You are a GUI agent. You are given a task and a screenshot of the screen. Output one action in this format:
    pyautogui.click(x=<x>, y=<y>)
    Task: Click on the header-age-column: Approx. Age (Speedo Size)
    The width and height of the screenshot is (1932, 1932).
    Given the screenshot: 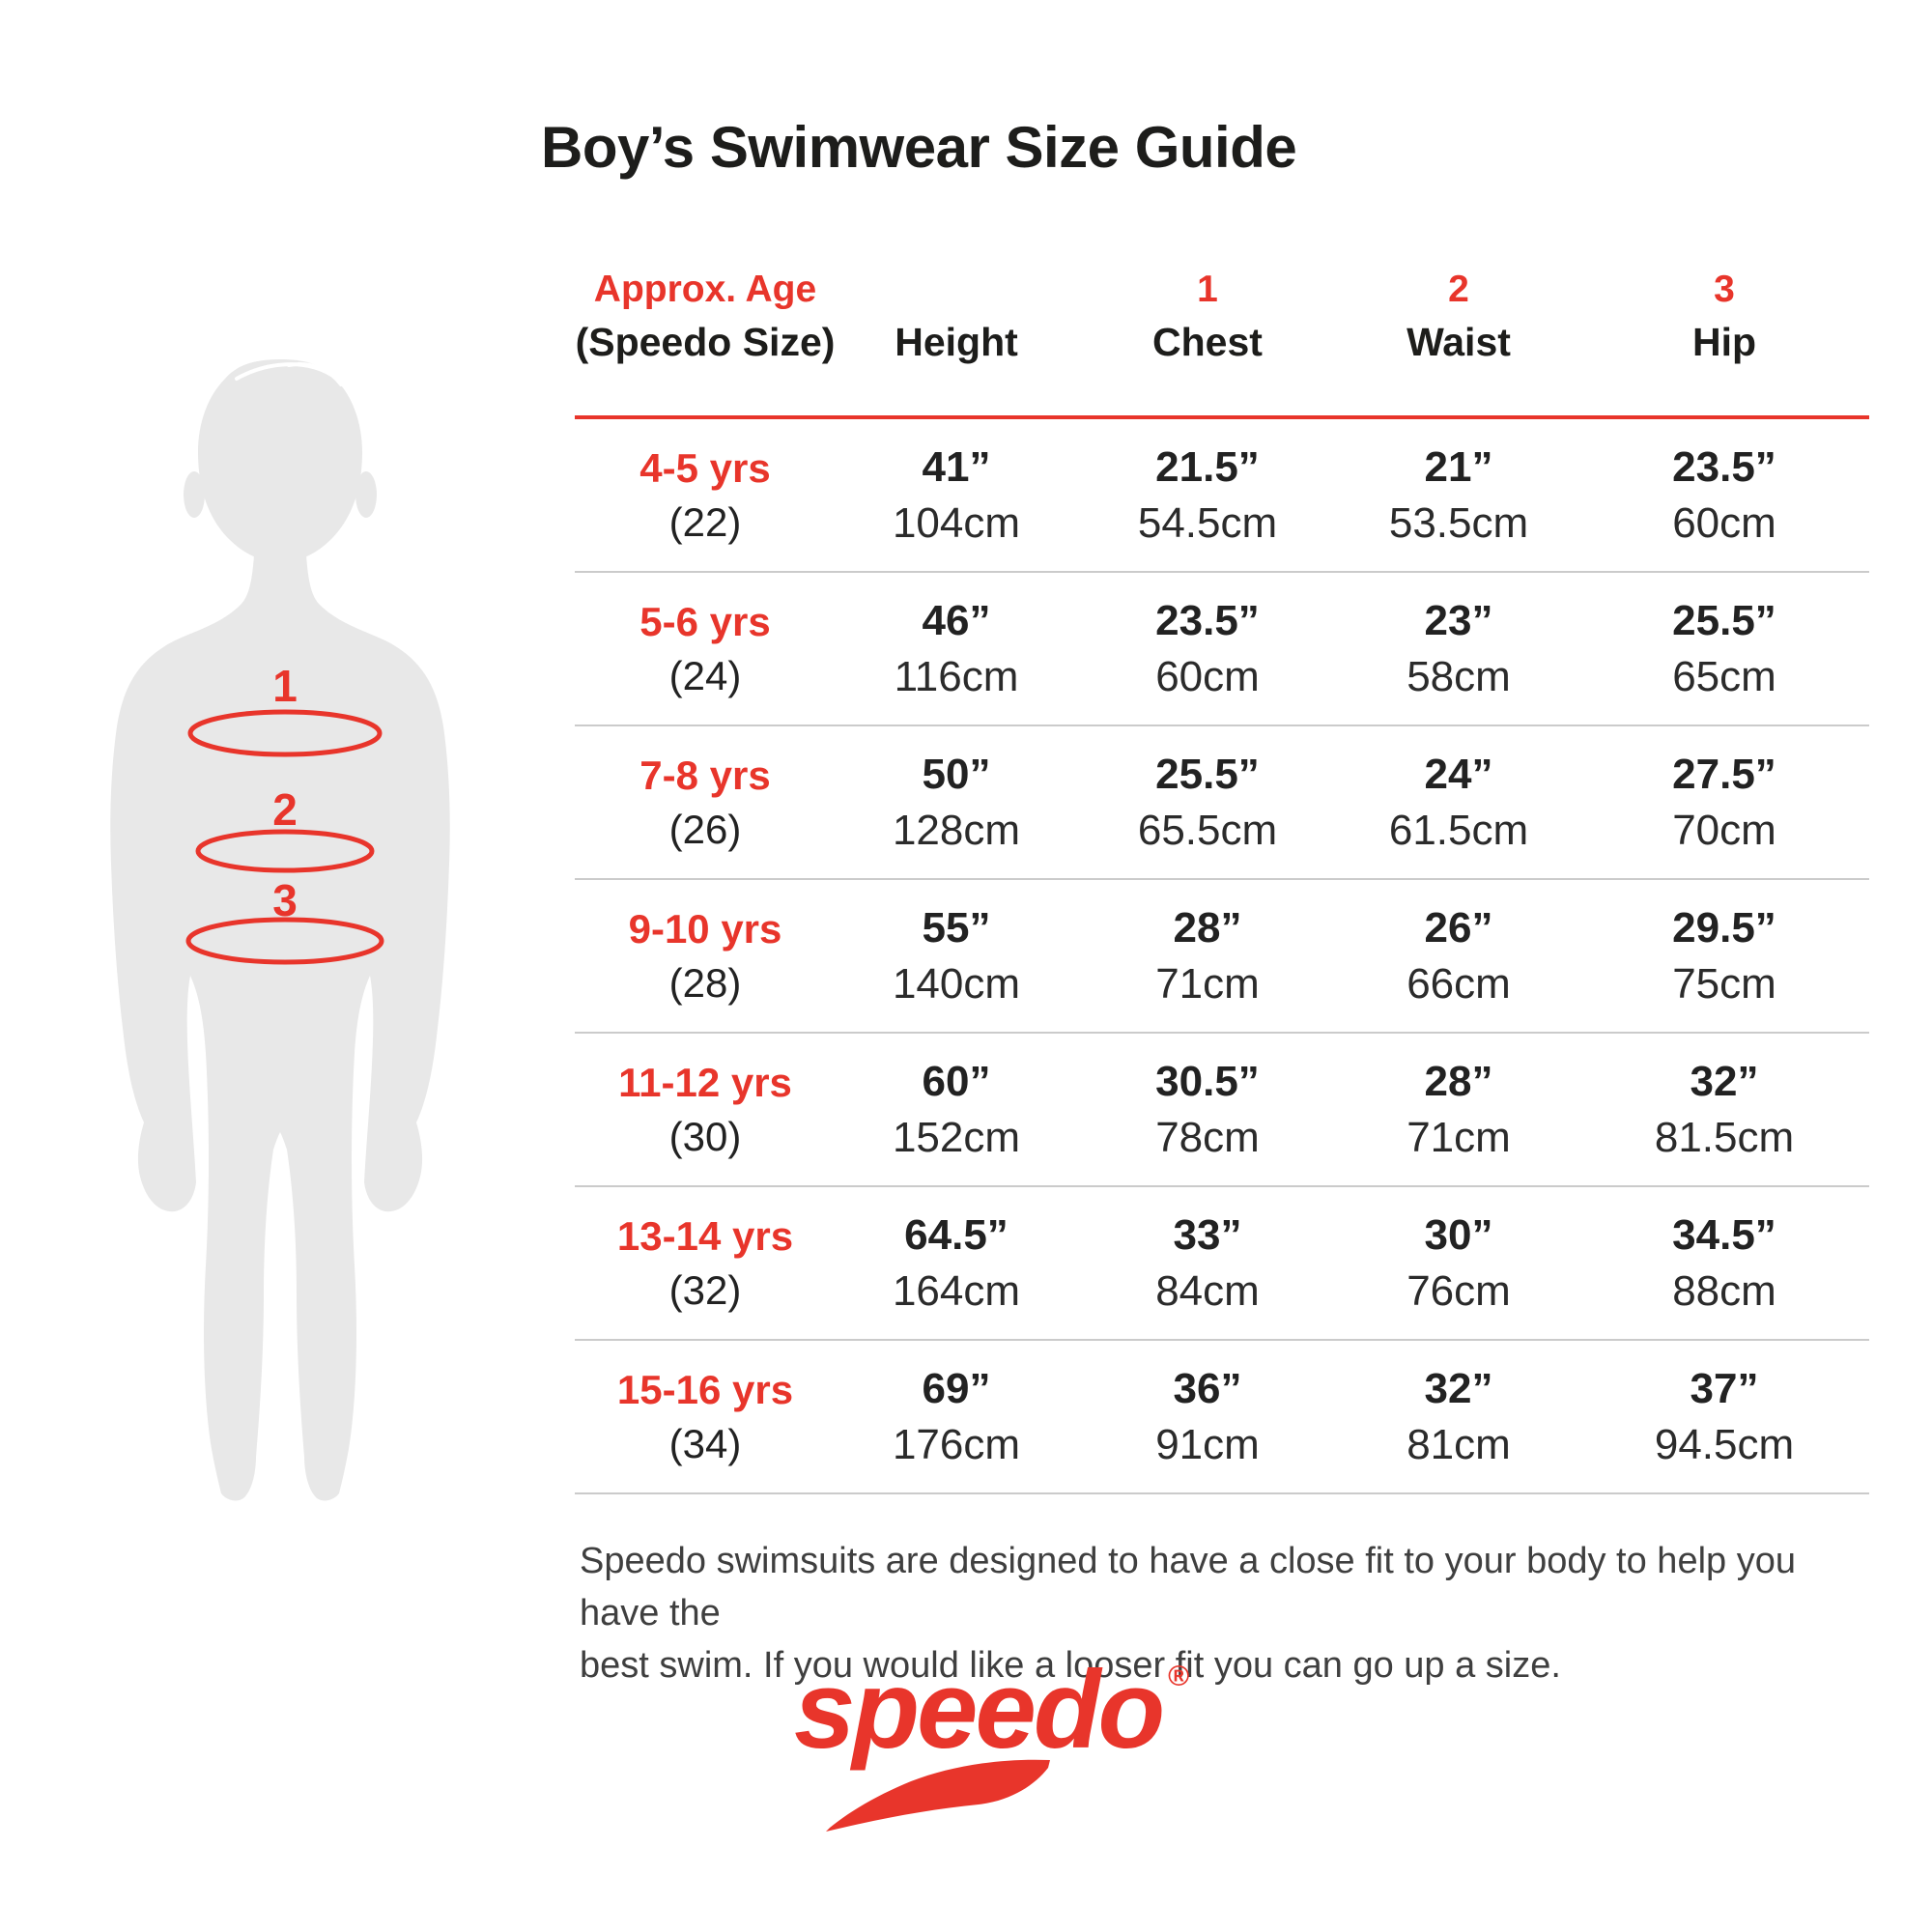 What is the action you would take?
    pyautogui.click(x=705, y=314)
    